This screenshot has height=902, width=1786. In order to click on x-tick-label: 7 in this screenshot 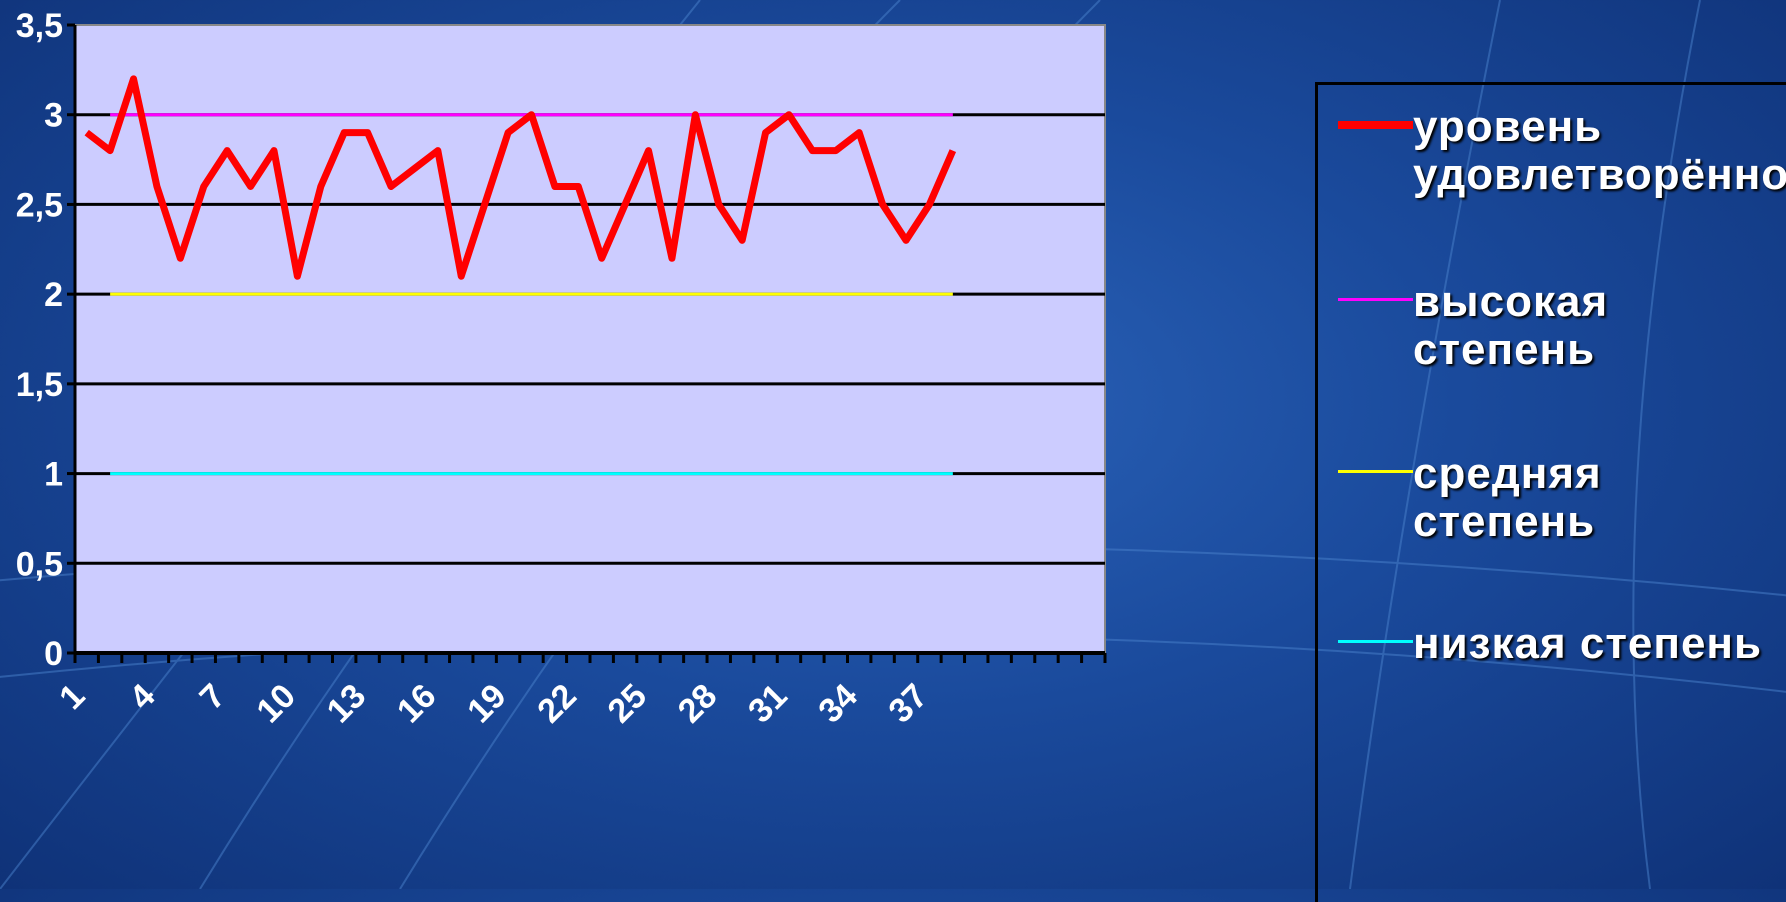, I will do `click(213, 697)`.